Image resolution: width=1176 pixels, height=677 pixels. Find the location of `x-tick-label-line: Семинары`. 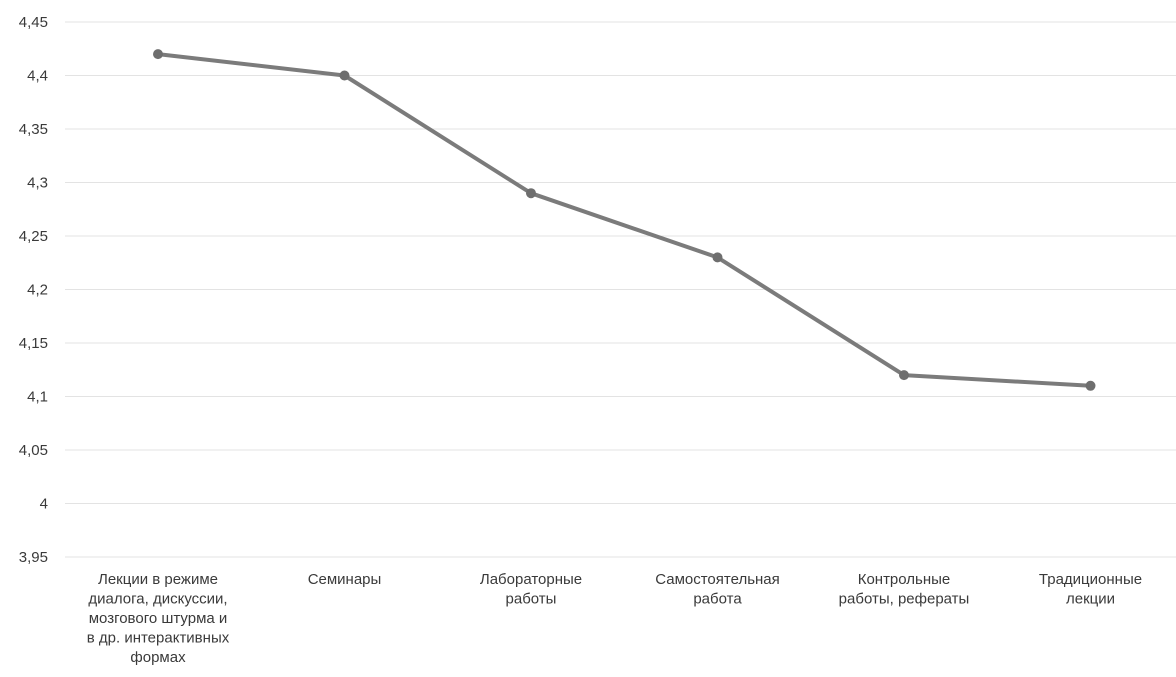

x-tick-label-line: Семинары is located at coordinates (345, 579).